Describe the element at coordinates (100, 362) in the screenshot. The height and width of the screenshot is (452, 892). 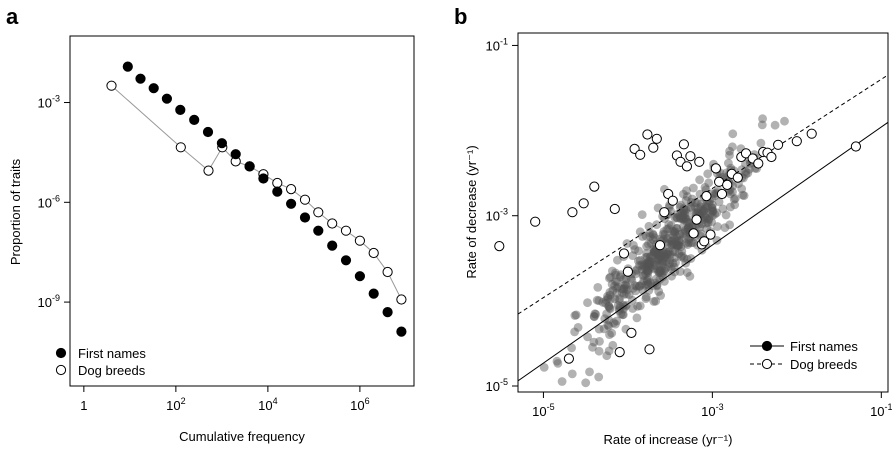
I see `panel-a-legend: First names Dog breeds` at that location.